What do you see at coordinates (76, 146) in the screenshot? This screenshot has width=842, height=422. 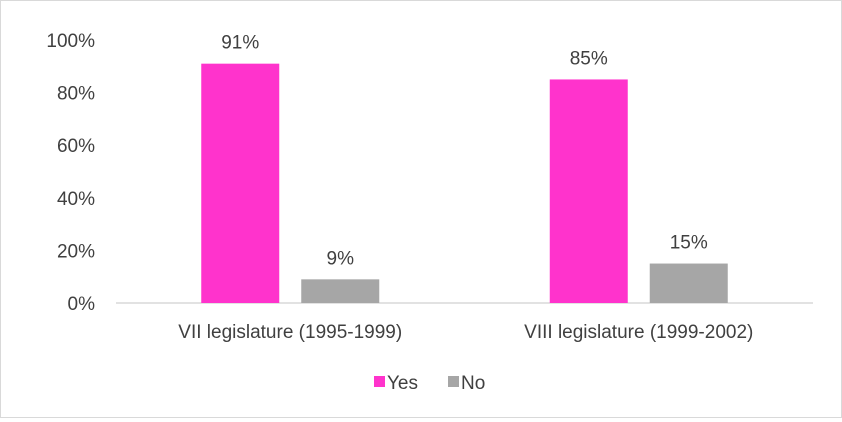 I see `y-tick-label: 60%` at bounding box center [76, 146].